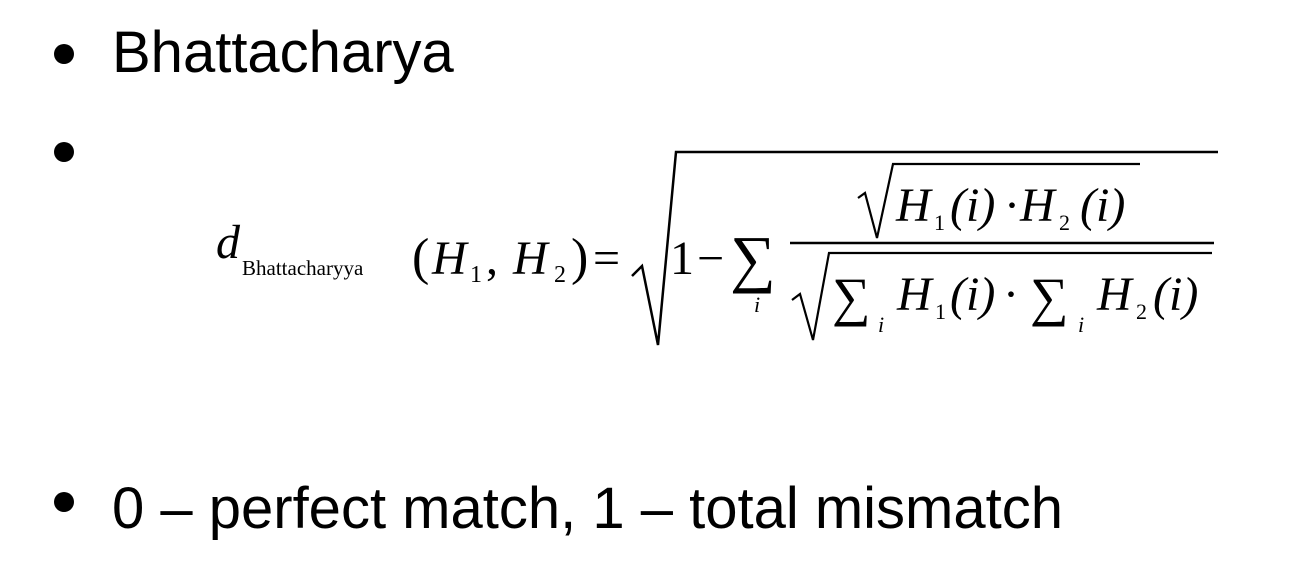 This screenshot has width=1310, height=570. What do you see at coordinates (283, 52) in the screenshot?
I see `bullet-text-bhattacharya: Bhattacharya` at bounding box center [283, 52].